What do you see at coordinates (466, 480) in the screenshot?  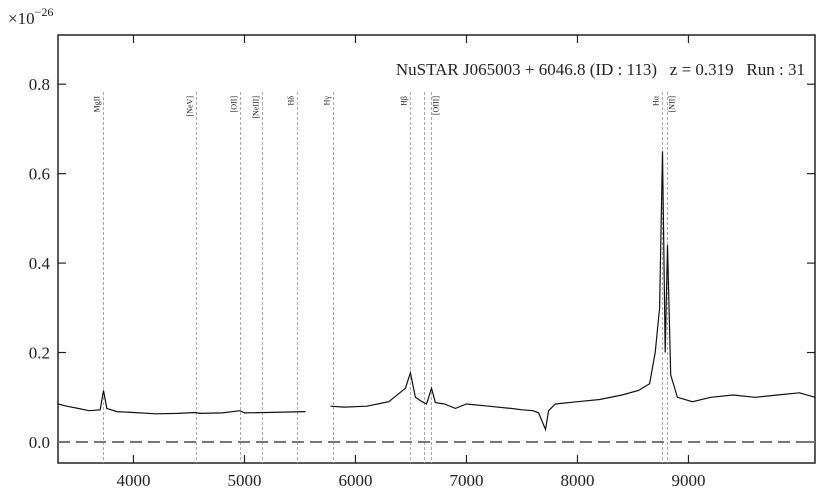 I see `x-tick-label: 7000` at bounding box center [466, 480].